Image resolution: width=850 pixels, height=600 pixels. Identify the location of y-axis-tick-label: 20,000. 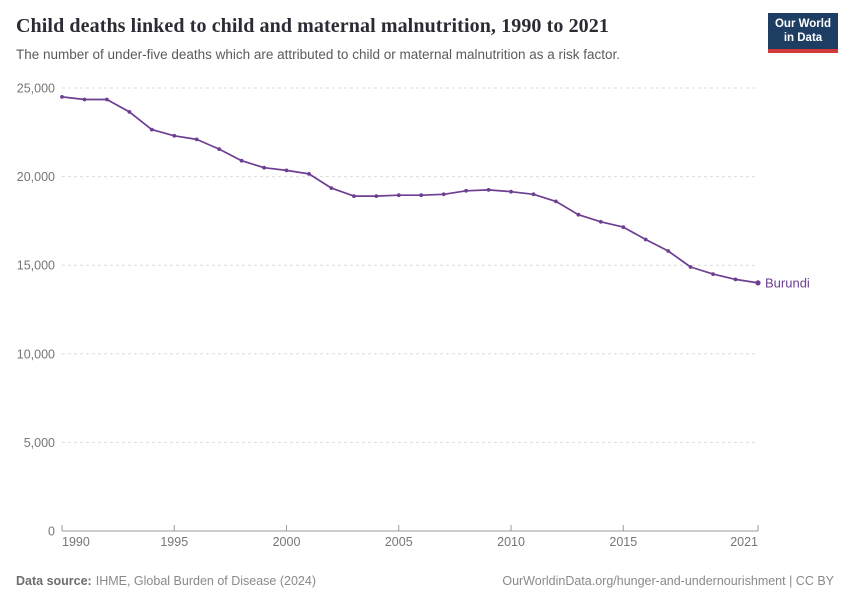
(36, 177).